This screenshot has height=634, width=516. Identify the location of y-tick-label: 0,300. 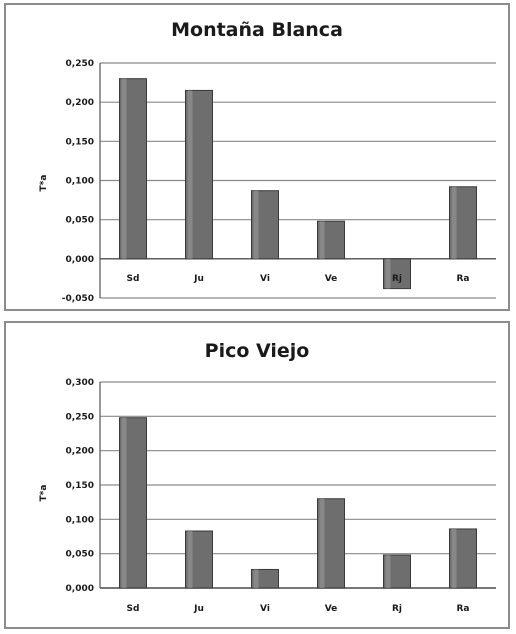
(80, 383).